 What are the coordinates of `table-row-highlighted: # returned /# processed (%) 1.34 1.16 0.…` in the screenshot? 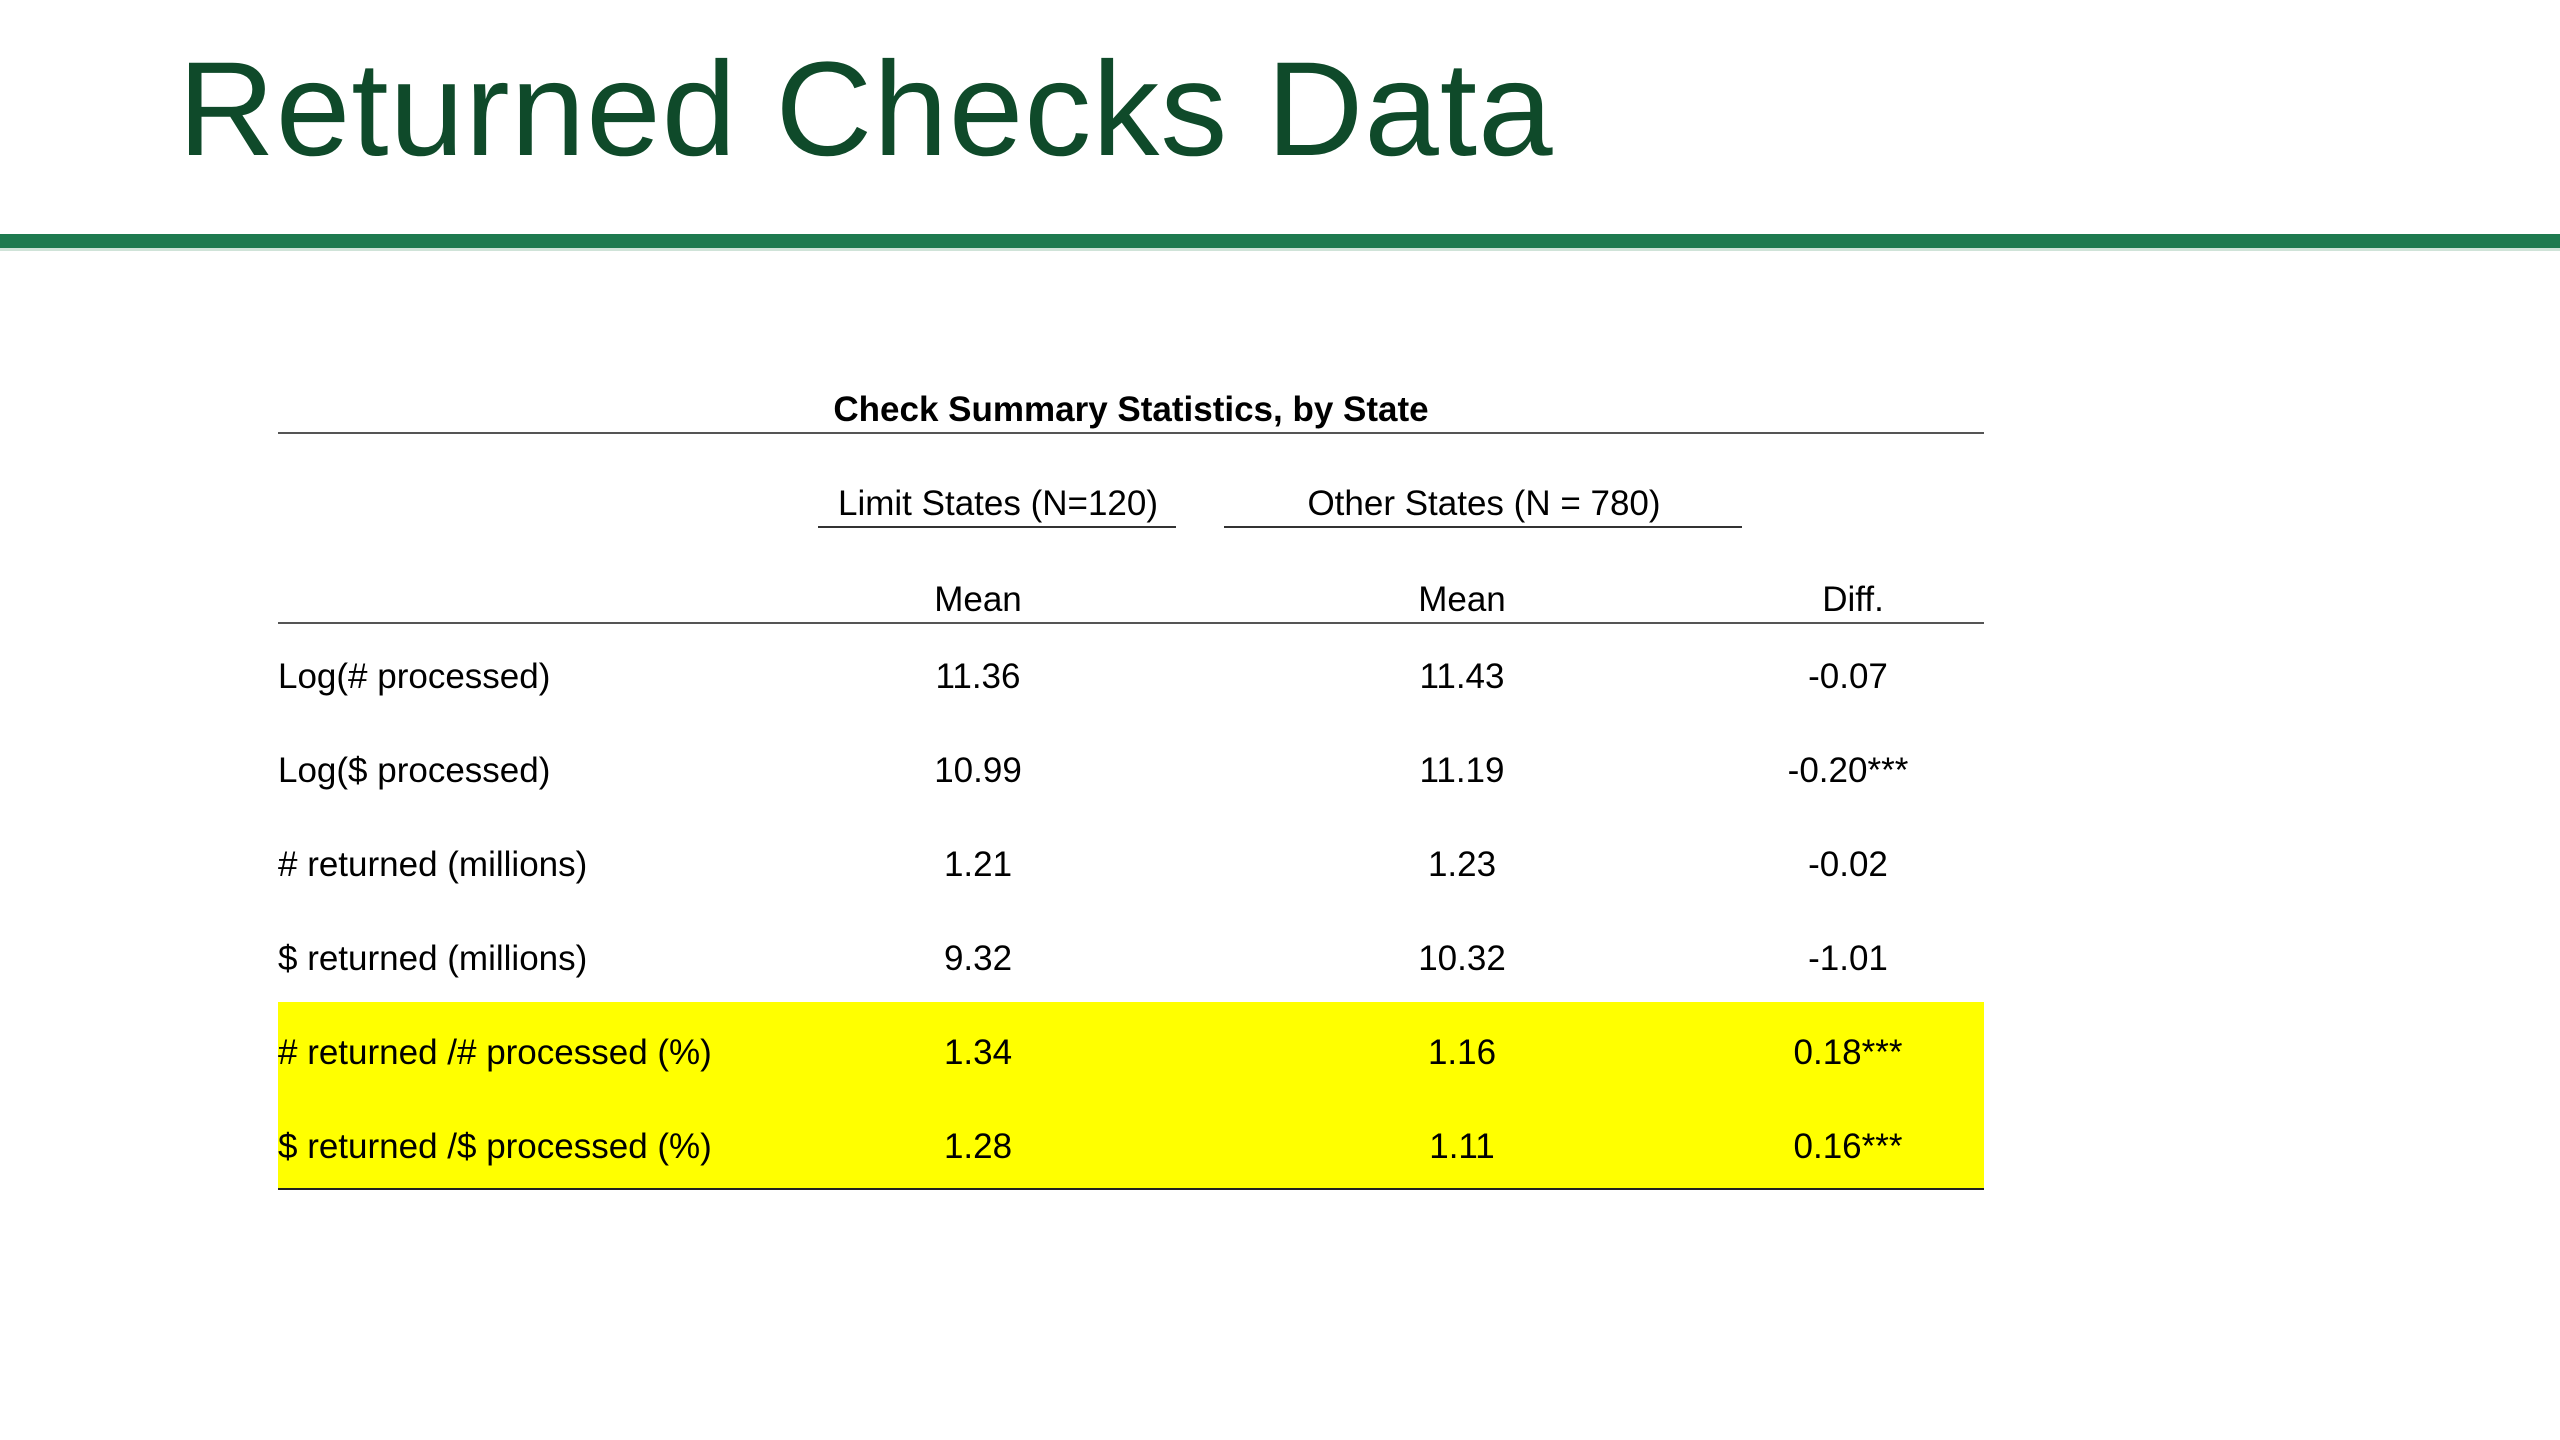 It's located at (1131, 1053).